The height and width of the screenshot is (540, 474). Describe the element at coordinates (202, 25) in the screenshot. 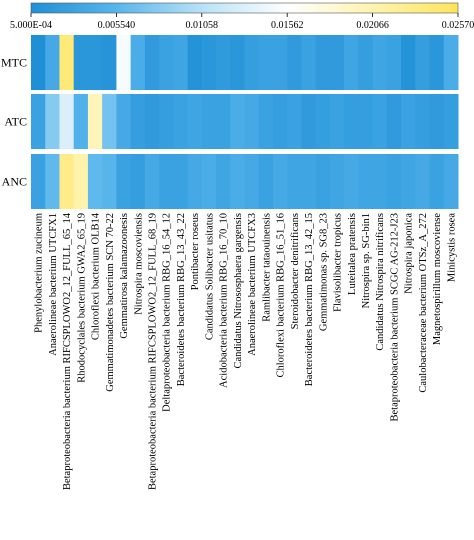

I see `colorbar-tick-label: 0.01058` at that location.